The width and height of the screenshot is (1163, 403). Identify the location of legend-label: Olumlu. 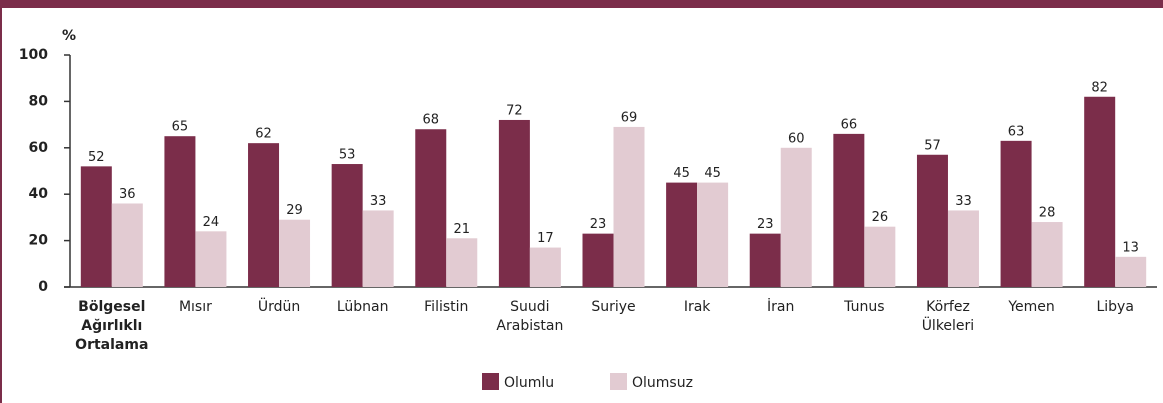
(529, 383).